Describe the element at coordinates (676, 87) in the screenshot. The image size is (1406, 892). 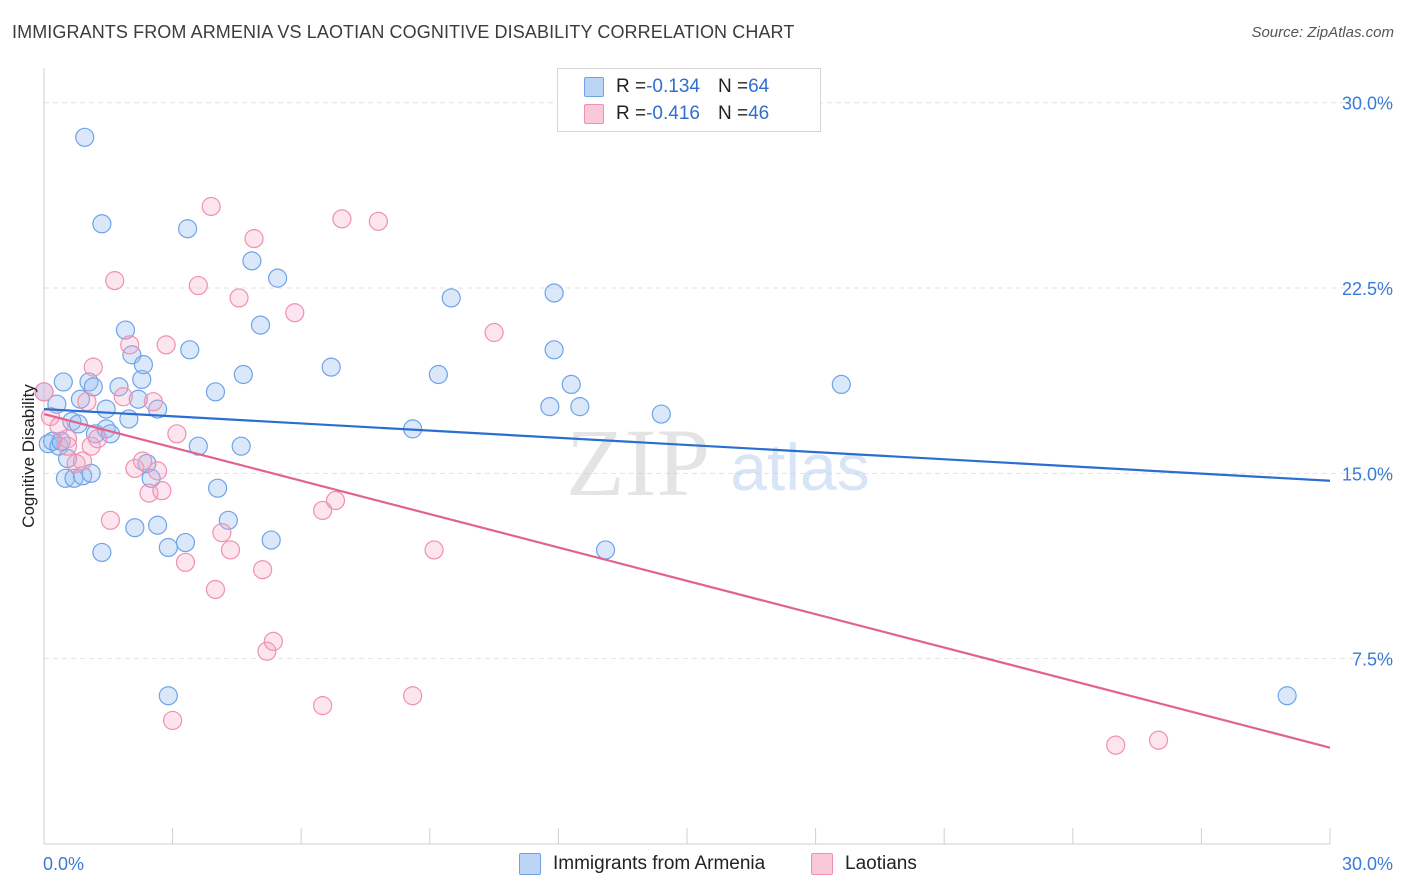
I see `legend-row-armenia: R = -0.134 N = 64` at that location.